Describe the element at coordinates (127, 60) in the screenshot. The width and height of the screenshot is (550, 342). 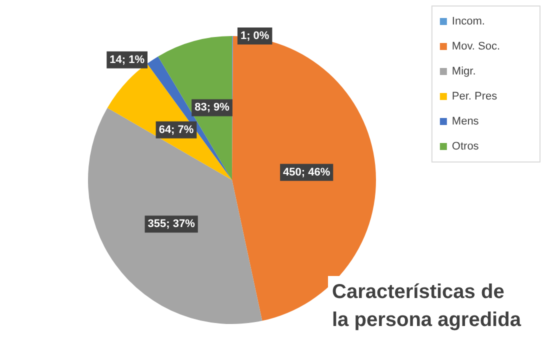
I see `data-label: 14; 1%` at that location.